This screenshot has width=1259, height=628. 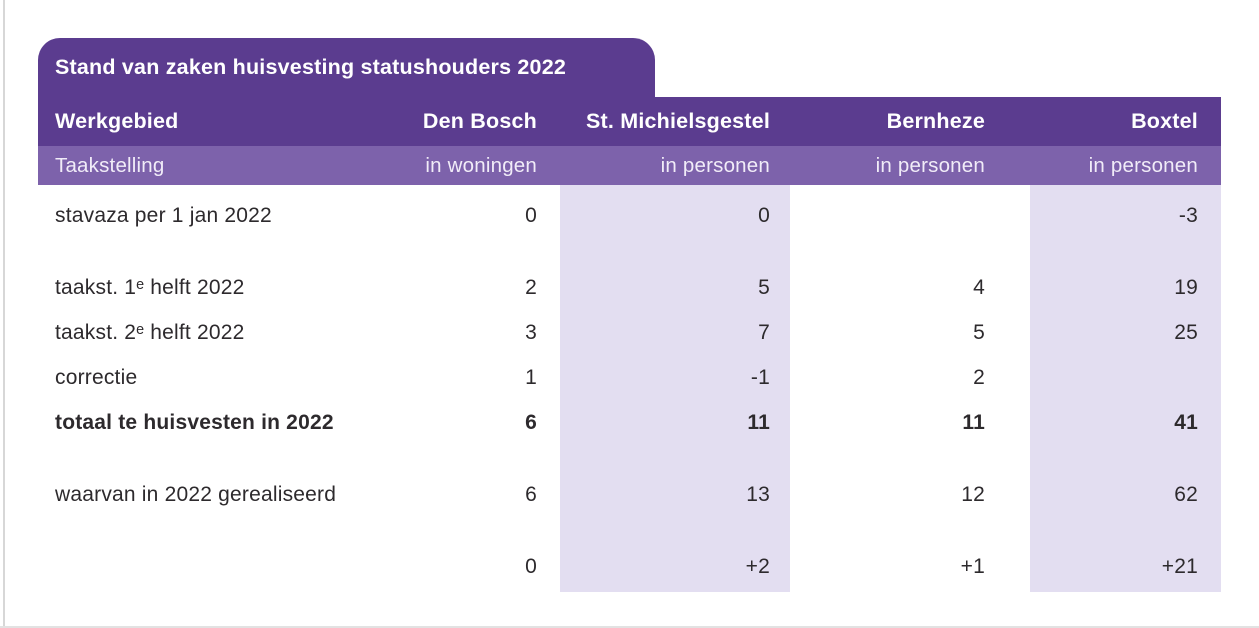 What do you see at coordinates (677, 121) in the screenshot?
I see `header-col-st-michielsgestel: St. Michielsgestel` at bounding box center [677, 121].